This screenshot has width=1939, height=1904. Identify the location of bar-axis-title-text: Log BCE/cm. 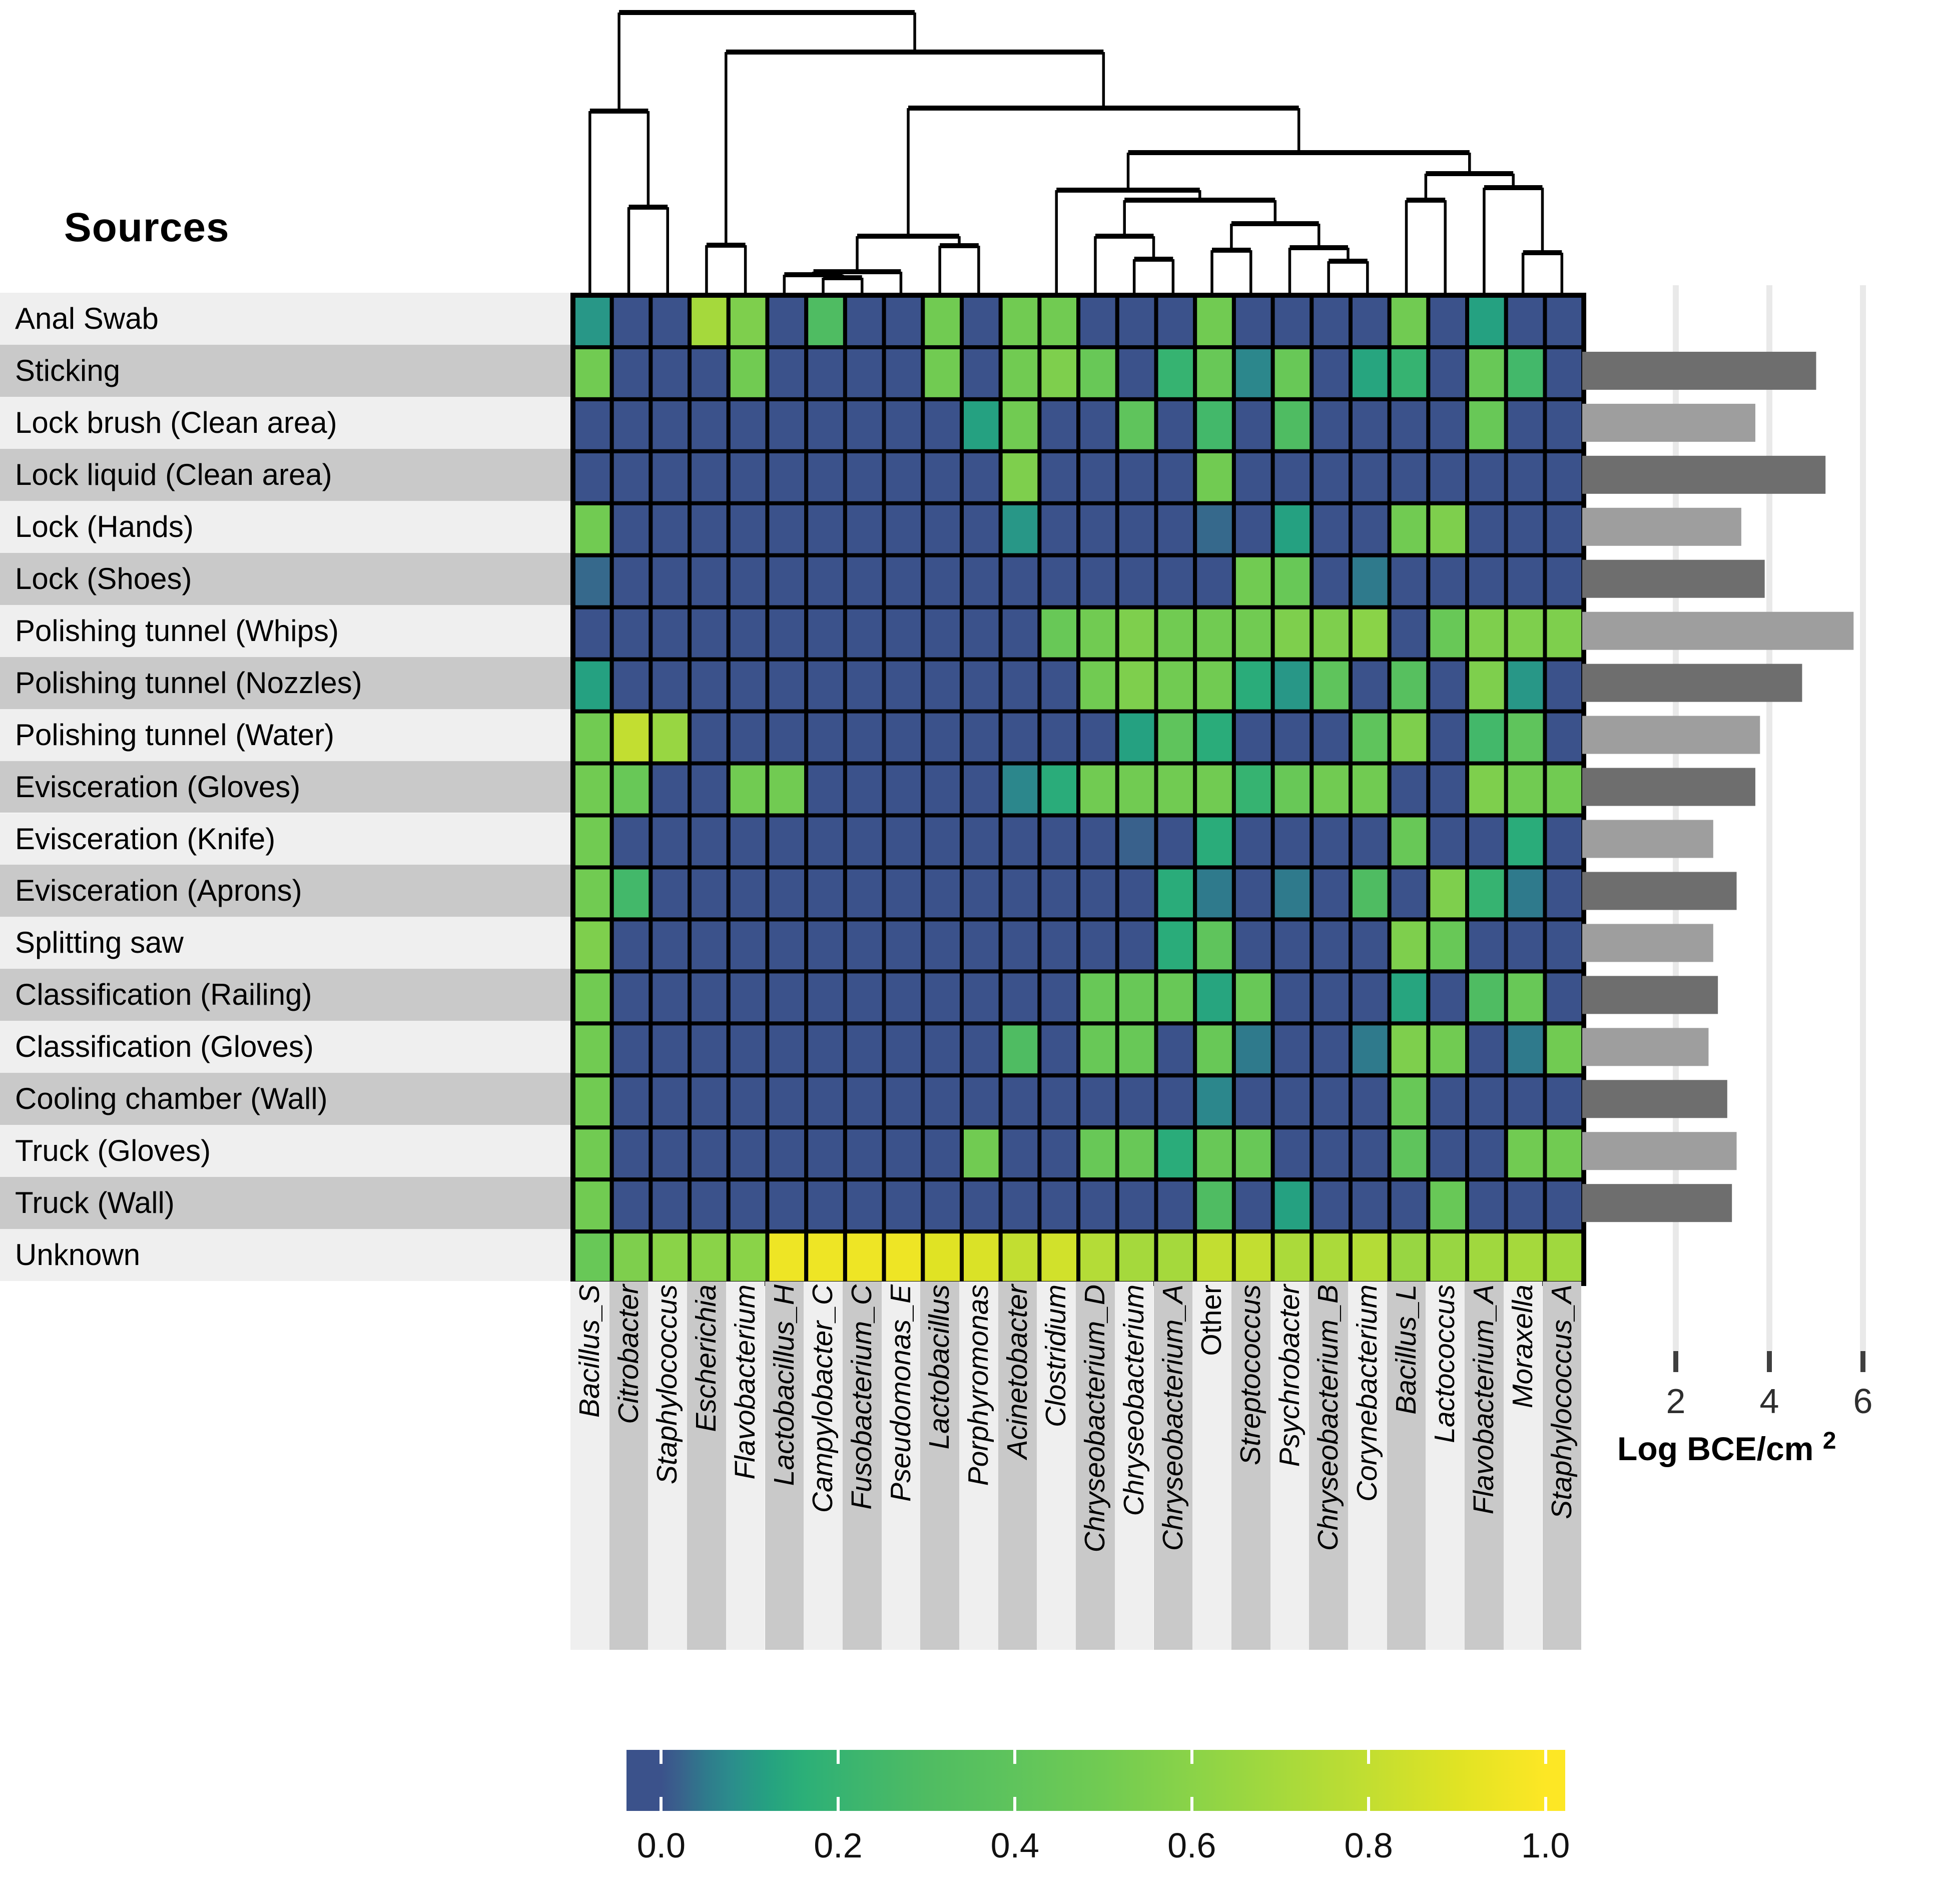
(1716, 1448).